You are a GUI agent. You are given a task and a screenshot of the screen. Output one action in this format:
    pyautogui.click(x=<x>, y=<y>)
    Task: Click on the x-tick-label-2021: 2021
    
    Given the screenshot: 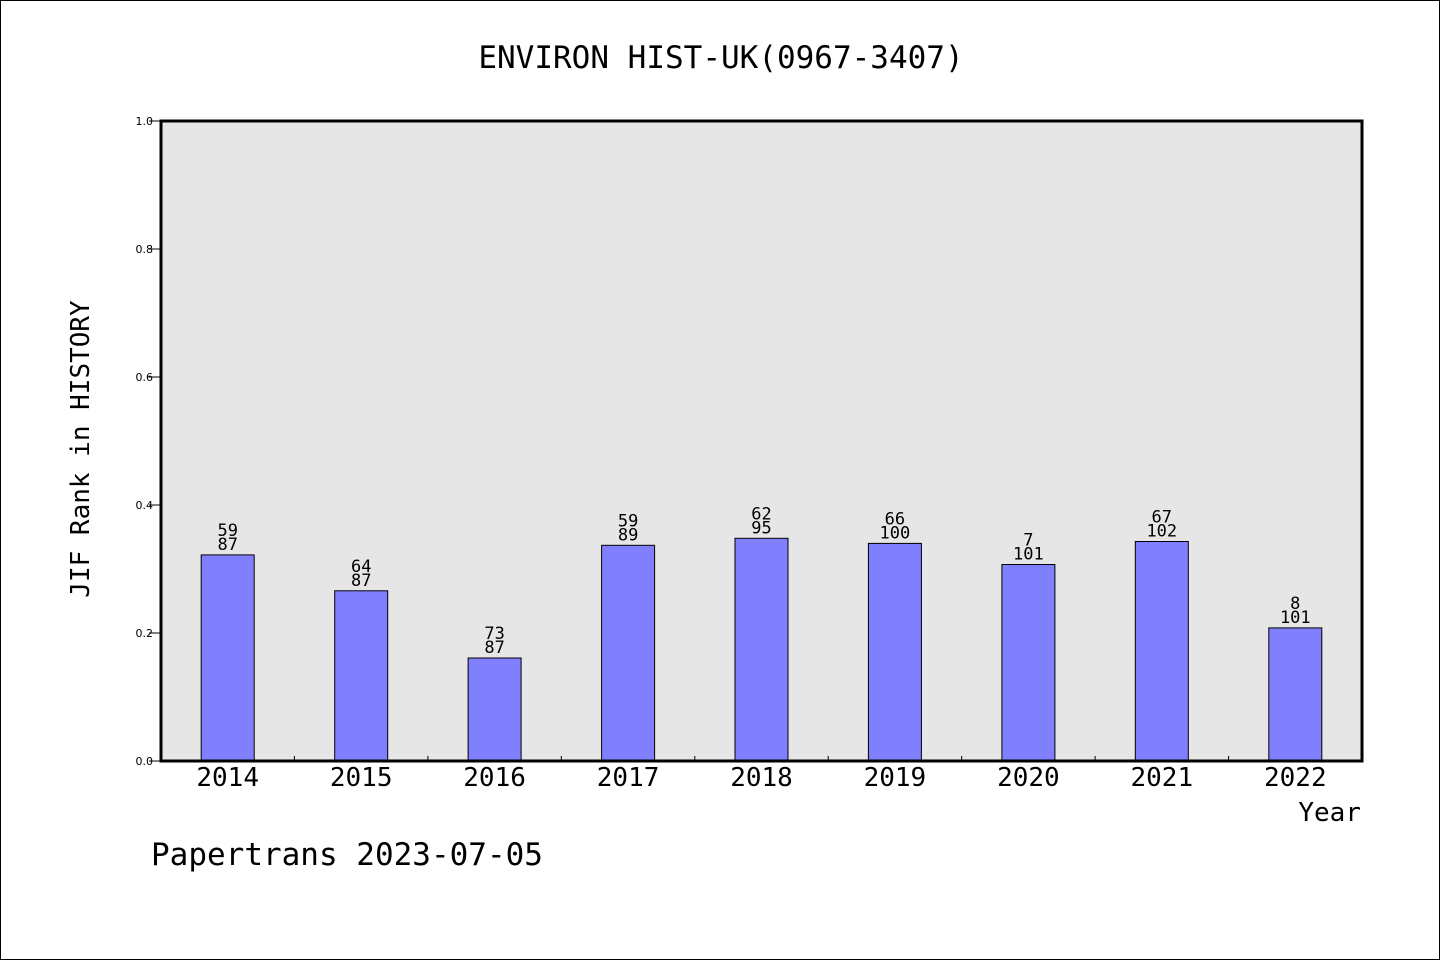 What is the action you would take?
    pyautogui.click(x=1161, y=778)
    